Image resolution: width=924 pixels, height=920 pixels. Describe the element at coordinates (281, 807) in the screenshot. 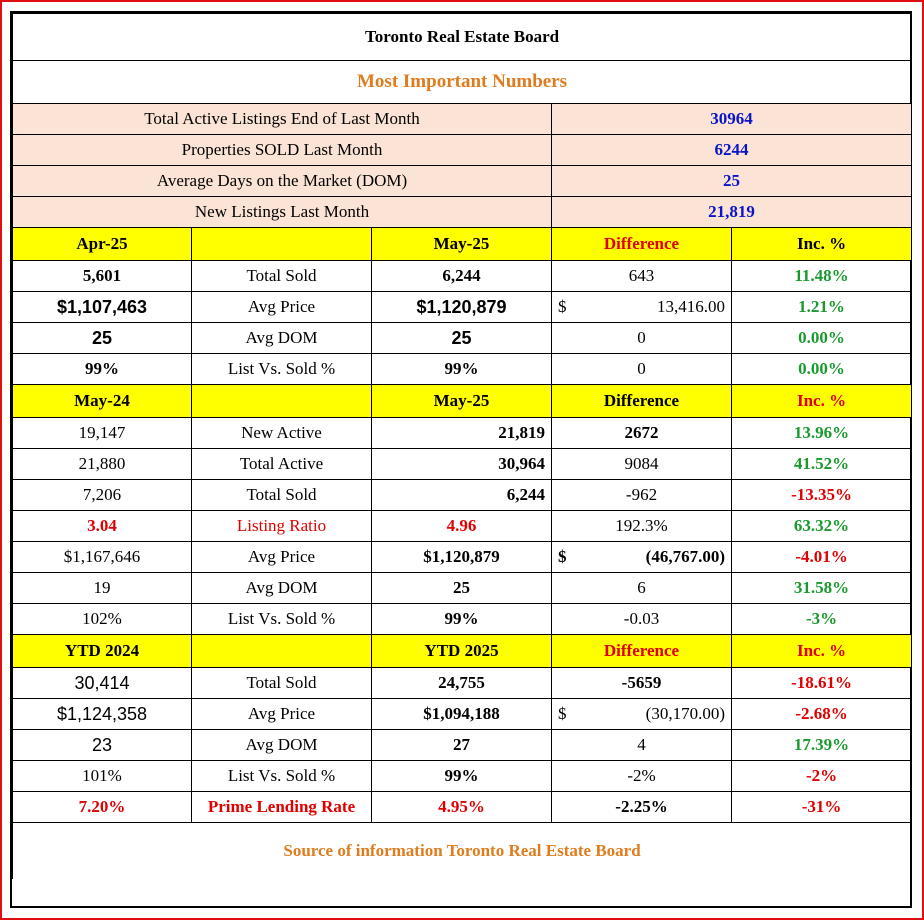

I see `row-label: Prime Lending Rate` at that location.